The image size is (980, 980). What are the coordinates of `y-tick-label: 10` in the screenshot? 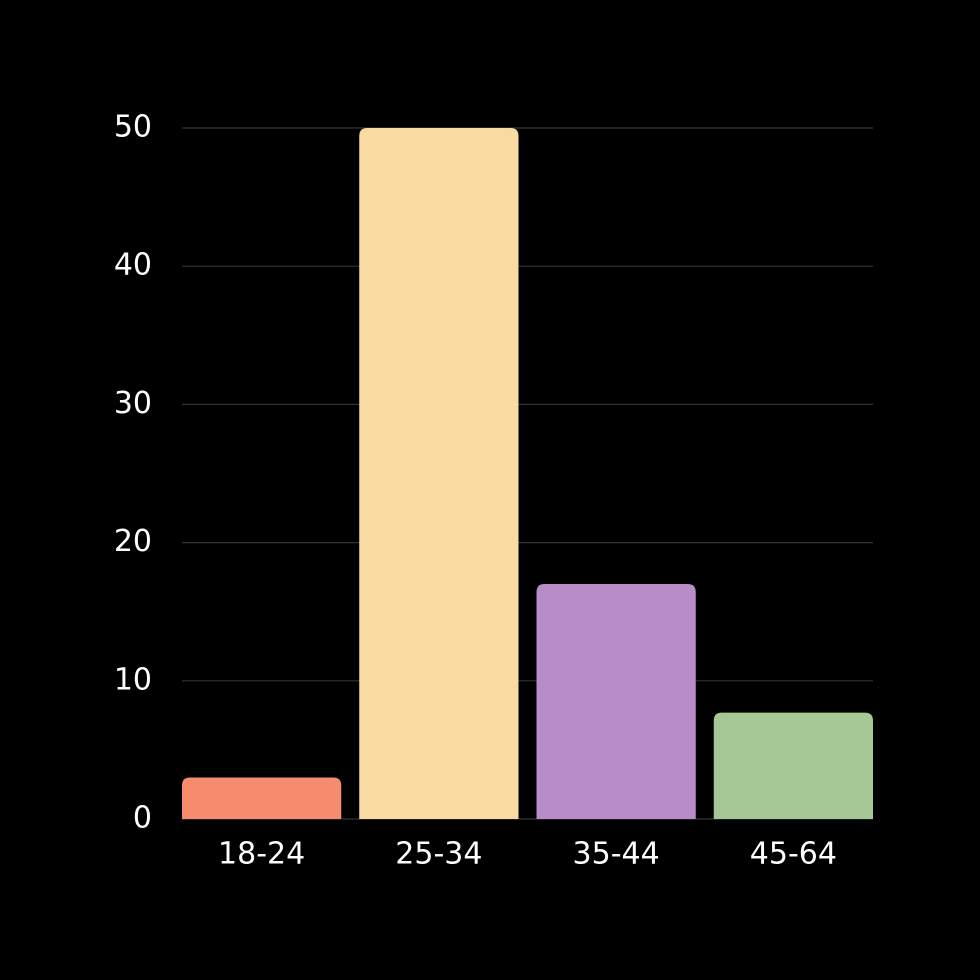 It's located at (133, 679).